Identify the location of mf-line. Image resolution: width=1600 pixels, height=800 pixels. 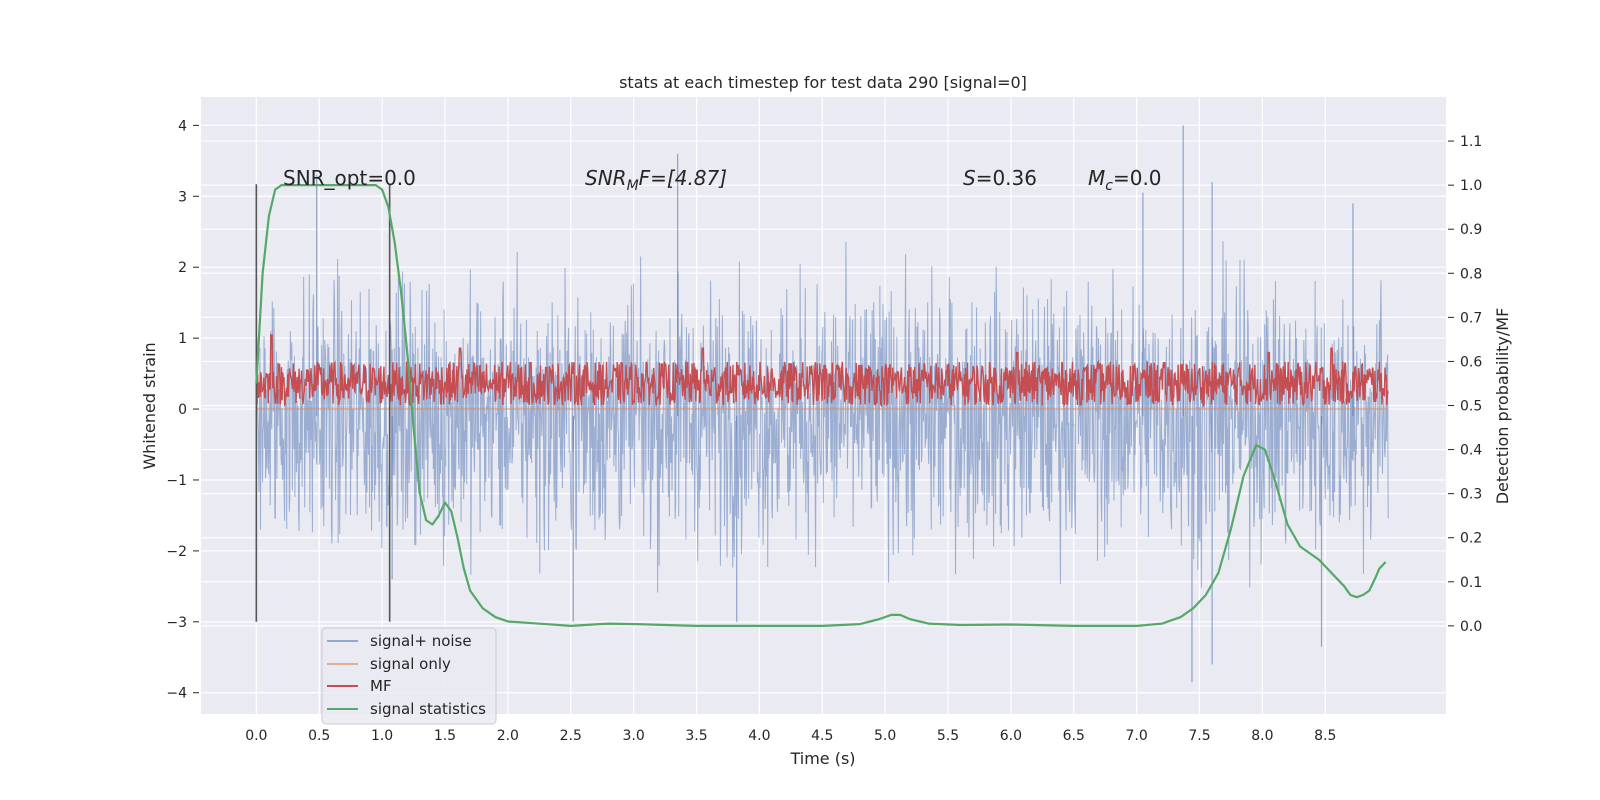
(822, 371).